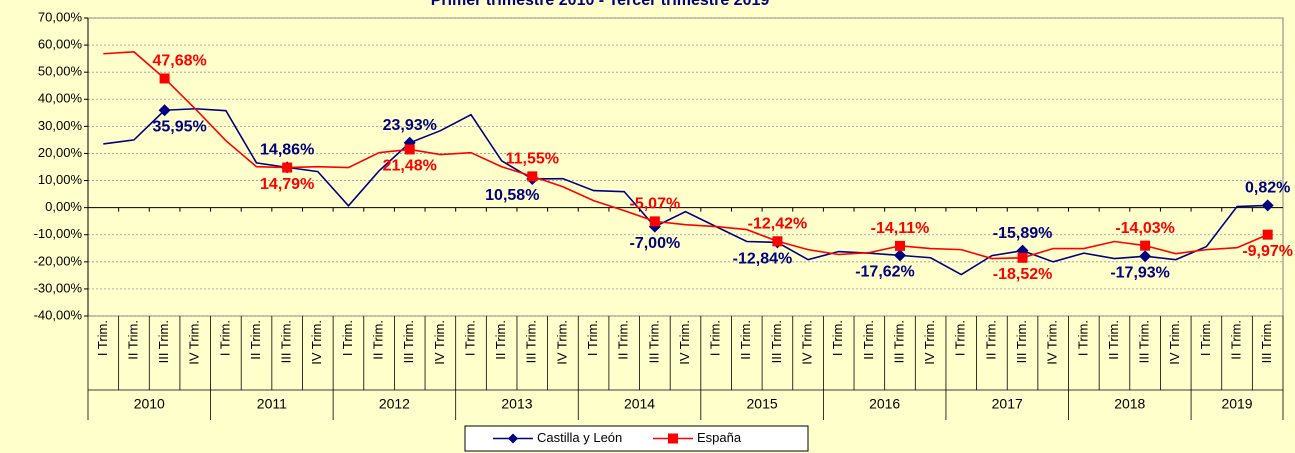 The height and width of the screenshot is (453, 1295). Describe the element at coordinates (60, 44) in the screenshot. I see `y-tick-label: 60,00%` at that location.